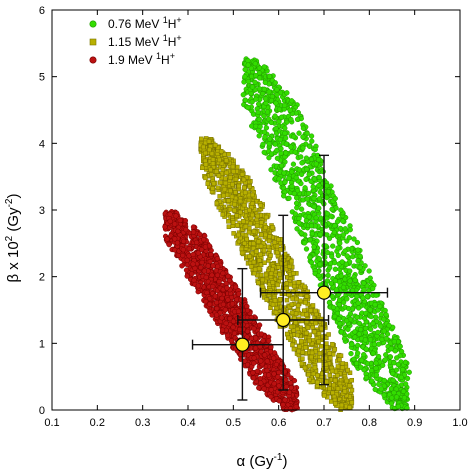  Describe the element at coordinates (93, 60) in the screenshot. I see `legend-marker` at that location.